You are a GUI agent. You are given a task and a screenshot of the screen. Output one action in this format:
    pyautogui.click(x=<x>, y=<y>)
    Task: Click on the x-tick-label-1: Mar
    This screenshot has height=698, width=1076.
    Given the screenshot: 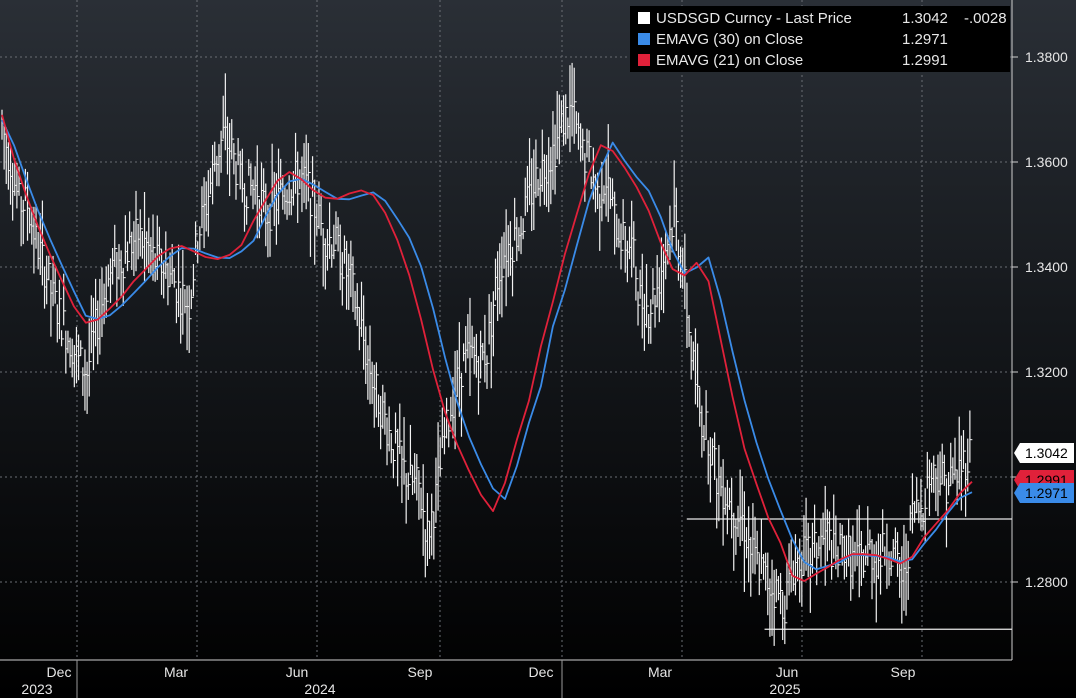 What is the action you would take?
    pyautogui.click(x=176, y=672)
    